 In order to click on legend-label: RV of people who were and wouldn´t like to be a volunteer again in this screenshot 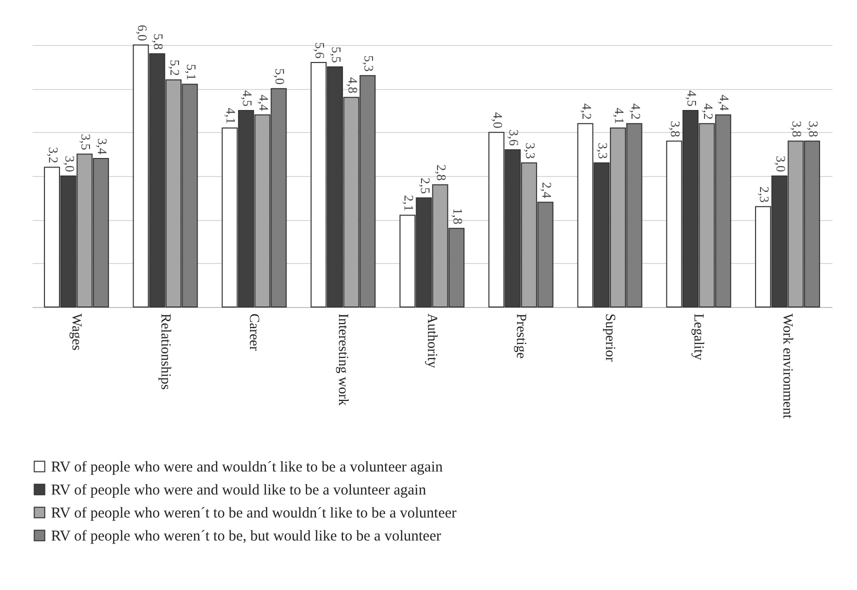, I will do `click(247, 468)`.